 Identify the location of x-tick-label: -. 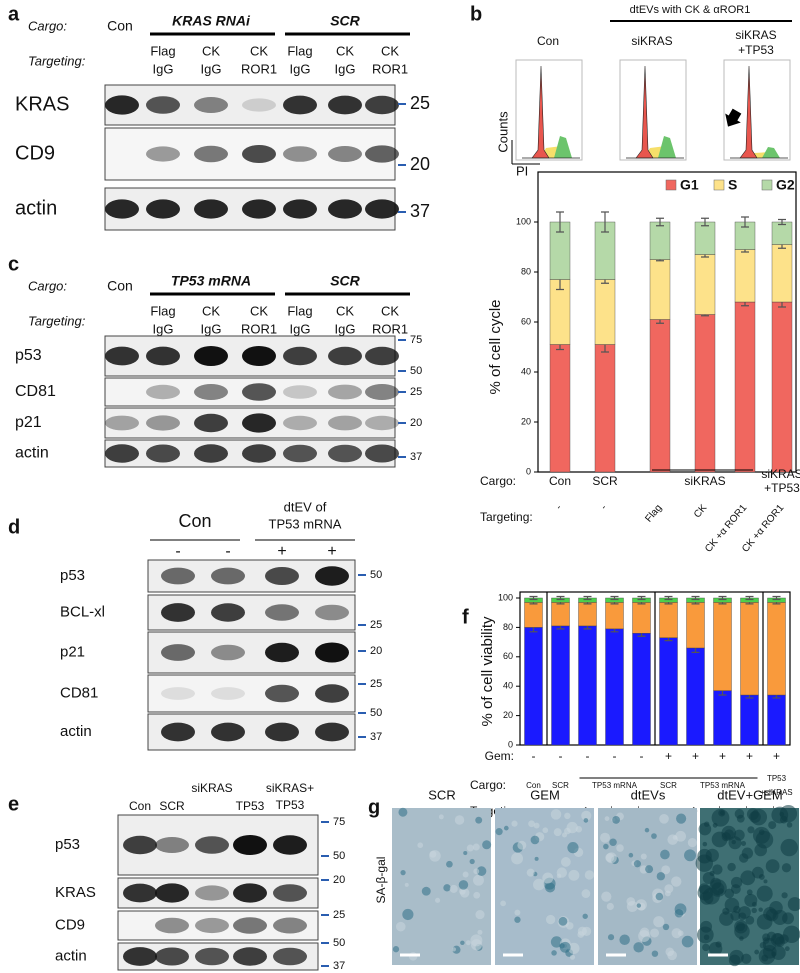
(642, 756).